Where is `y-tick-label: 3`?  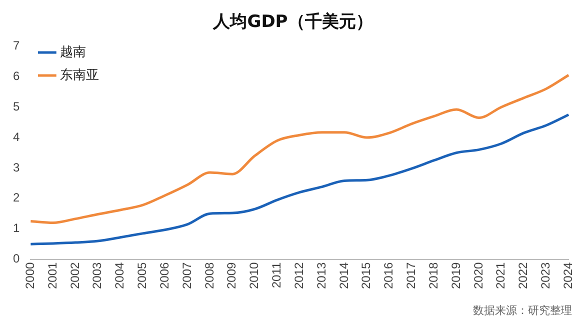
y-tick-label: 3 is located at coordinates (16, 167).